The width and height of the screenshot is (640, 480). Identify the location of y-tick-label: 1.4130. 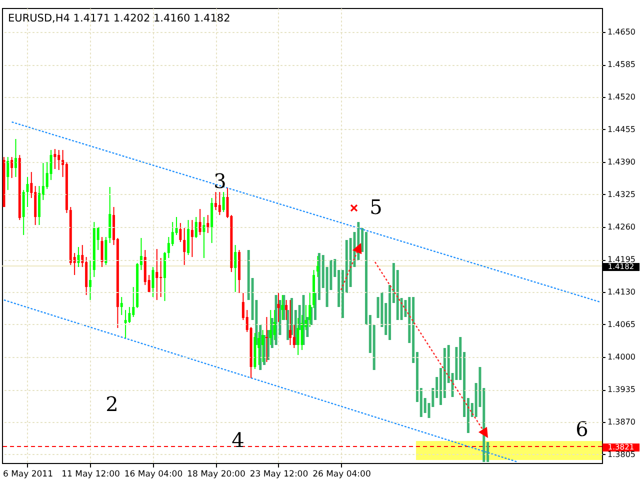
(622, 292).